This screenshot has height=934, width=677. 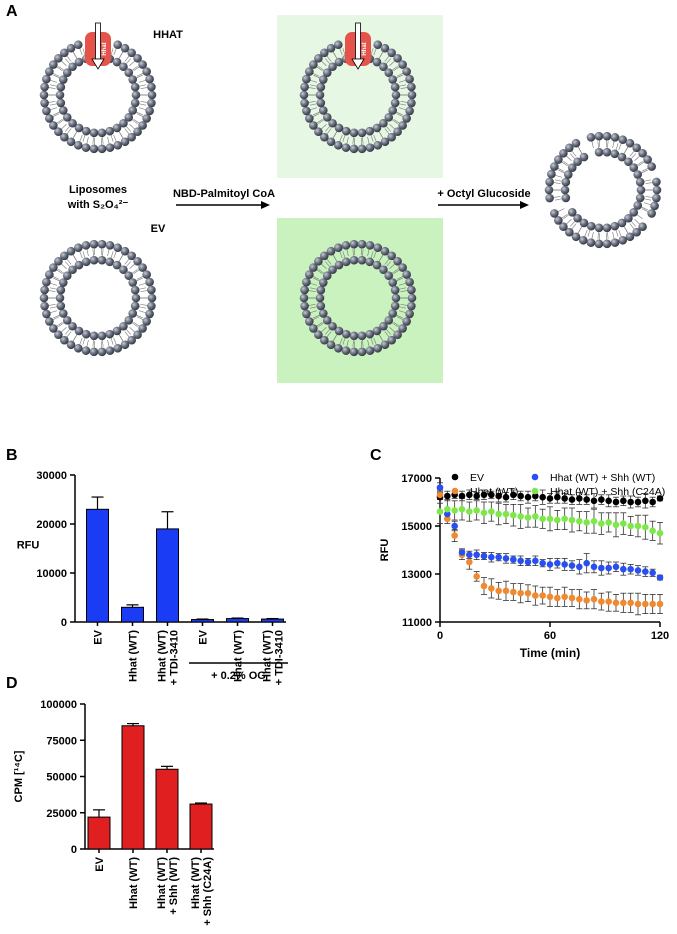 I want to click on protein-arrow-head, so click(x=358, y=64).